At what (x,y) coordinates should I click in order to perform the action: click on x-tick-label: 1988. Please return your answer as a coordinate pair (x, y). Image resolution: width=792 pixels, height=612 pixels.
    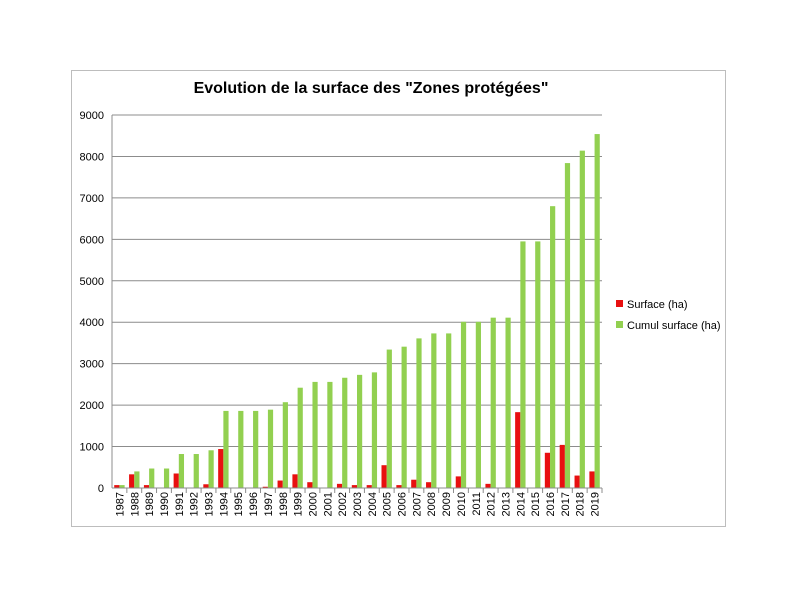
    Looking at the image, I should click on (135, 504).